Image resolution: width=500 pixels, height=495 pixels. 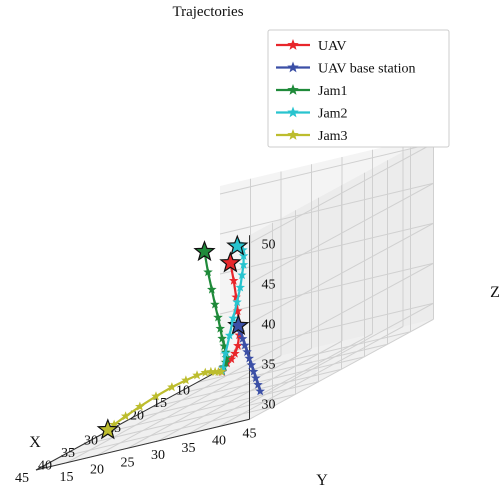 What do you see at coordinates (22, 478) in the screenshot?
I see `x-tick-label: 45` at bounding box center [22, 478].